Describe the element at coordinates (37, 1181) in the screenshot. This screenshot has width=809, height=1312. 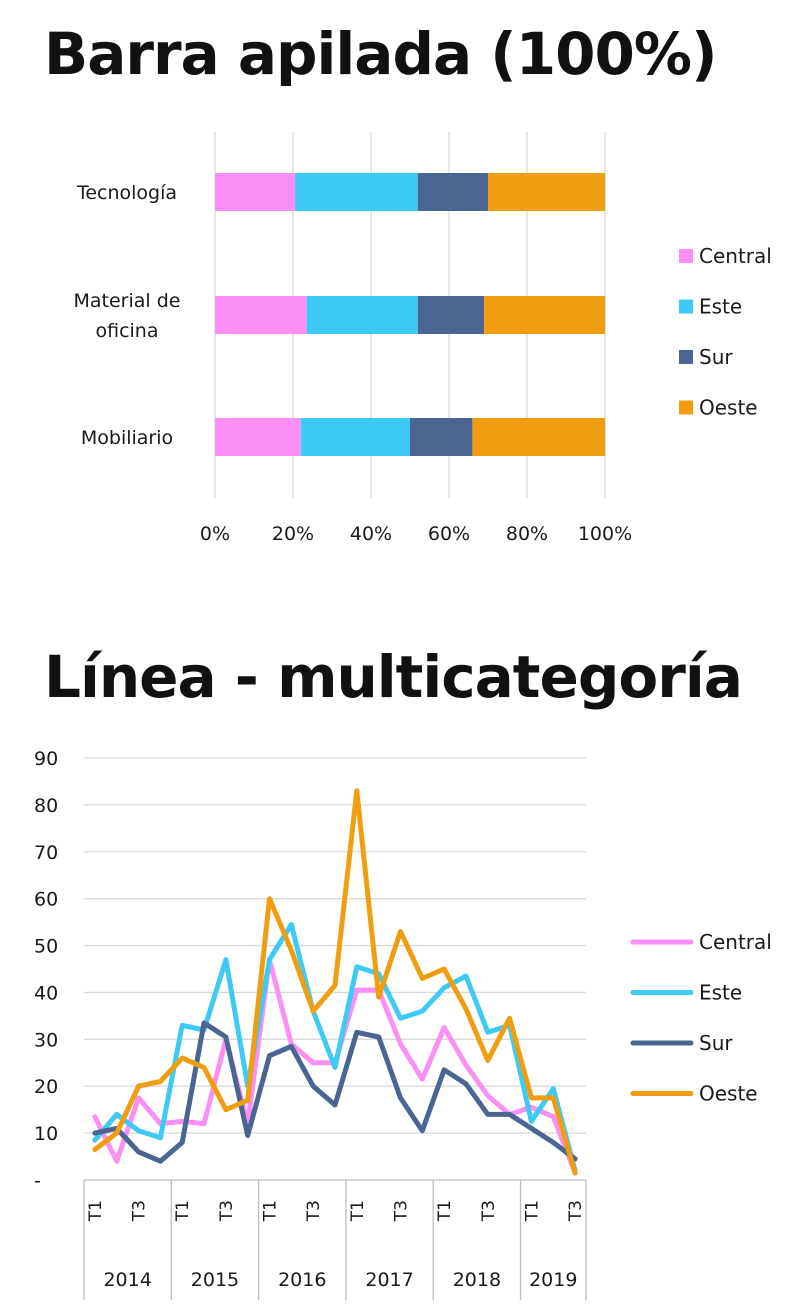
I see `y-tick-label: -` at that location.